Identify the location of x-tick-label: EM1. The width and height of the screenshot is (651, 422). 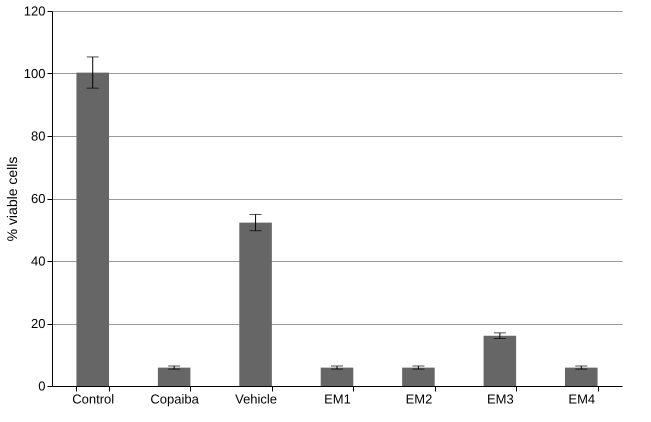
(337, 399).